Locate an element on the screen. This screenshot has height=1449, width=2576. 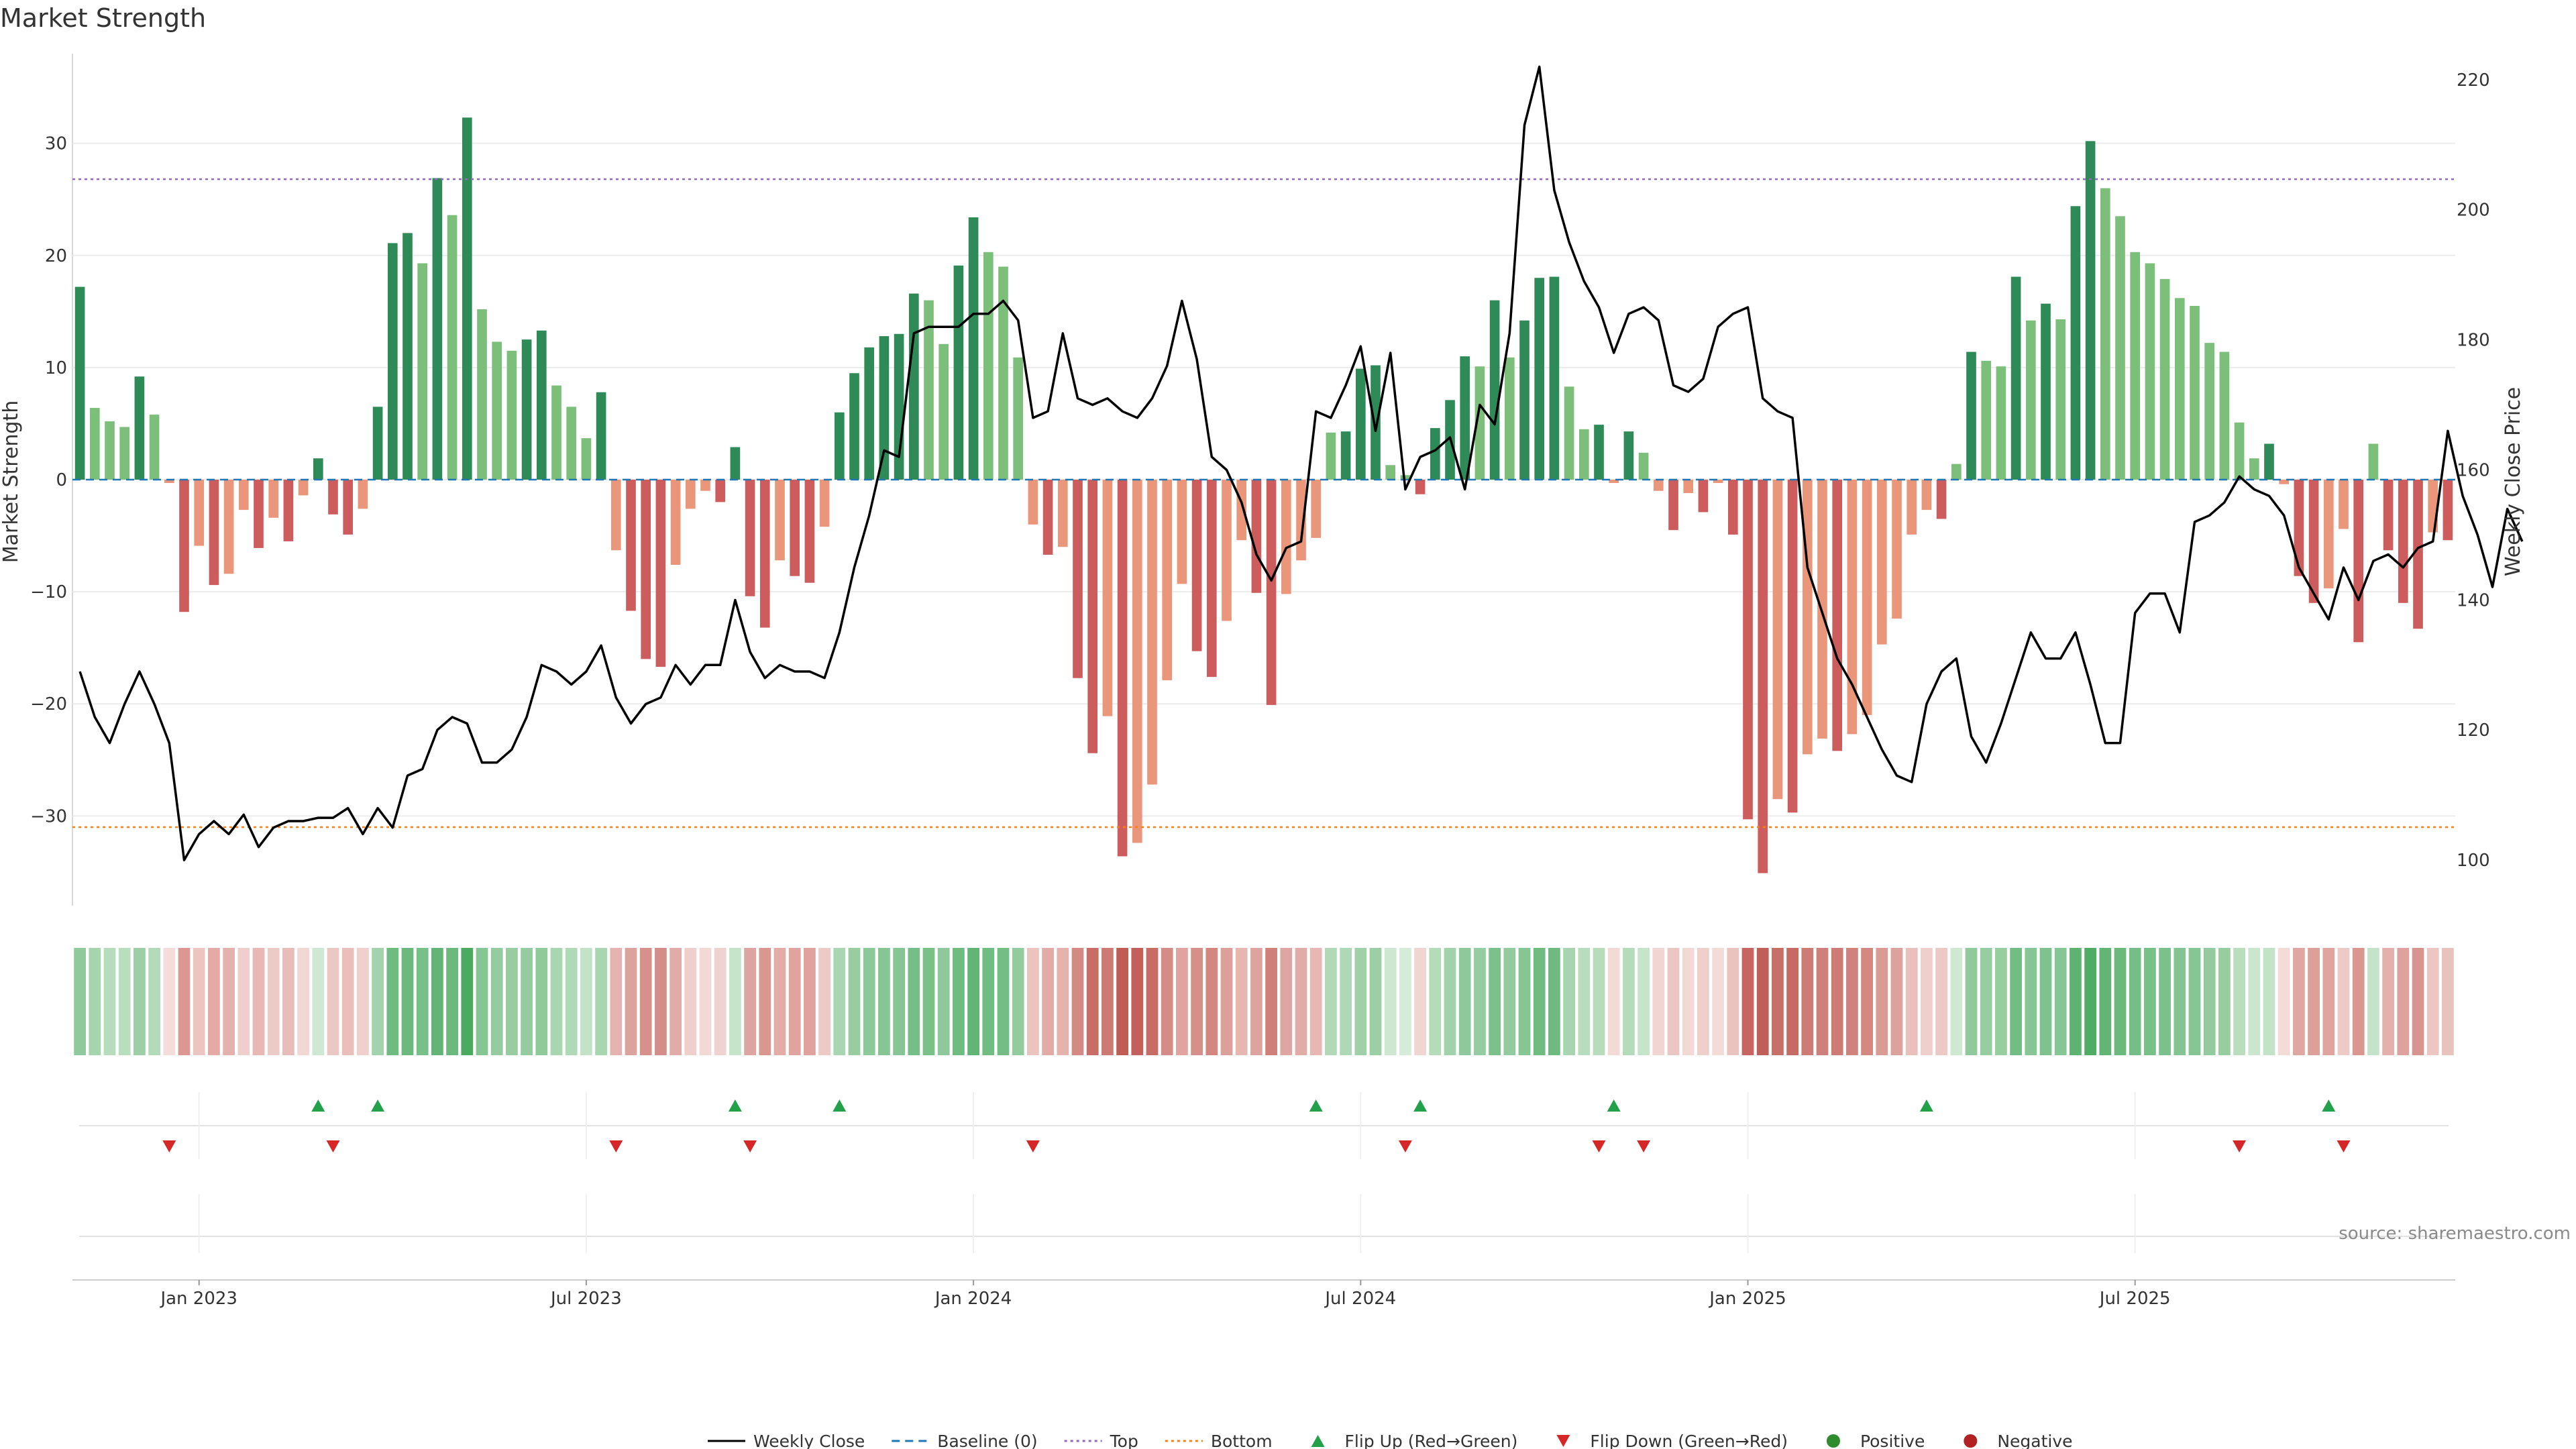
left-axis: 30 20 10 0 −10 −20 −30 is located at coordinates (48, 480).